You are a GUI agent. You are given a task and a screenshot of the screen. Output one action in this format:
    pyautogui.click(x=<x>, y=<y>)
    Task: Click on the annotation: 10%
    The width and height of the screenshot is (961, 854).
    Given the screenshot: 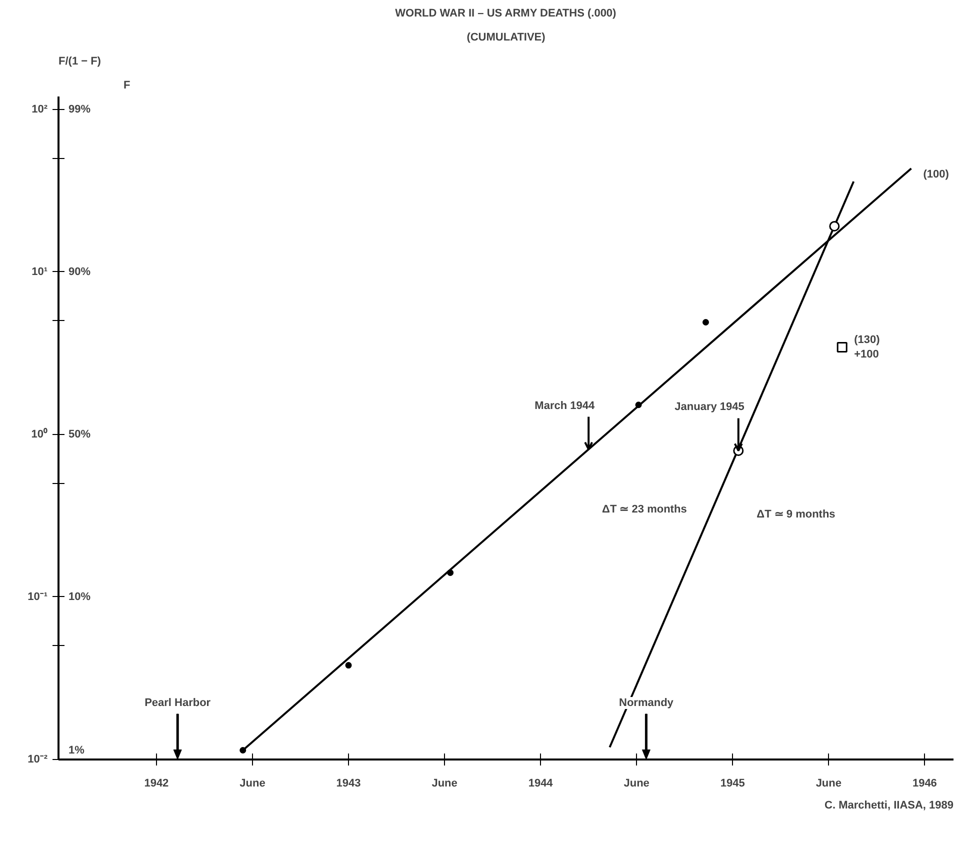 What is the action you would take?
    pyautogui.click(x=79, y=596)
    